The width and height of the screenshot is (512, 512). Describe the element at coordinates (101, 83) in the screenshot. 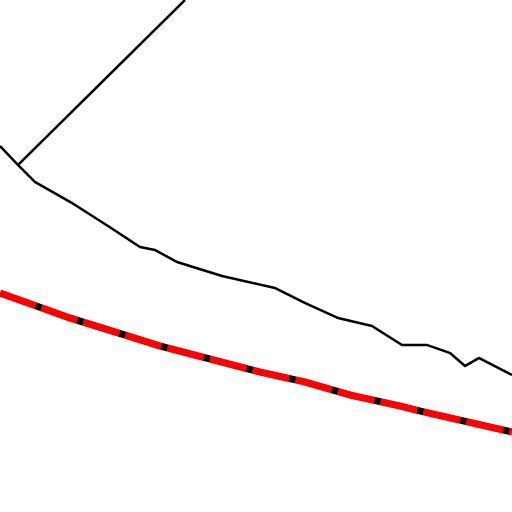

I see `road-diagonal-line` at that location.